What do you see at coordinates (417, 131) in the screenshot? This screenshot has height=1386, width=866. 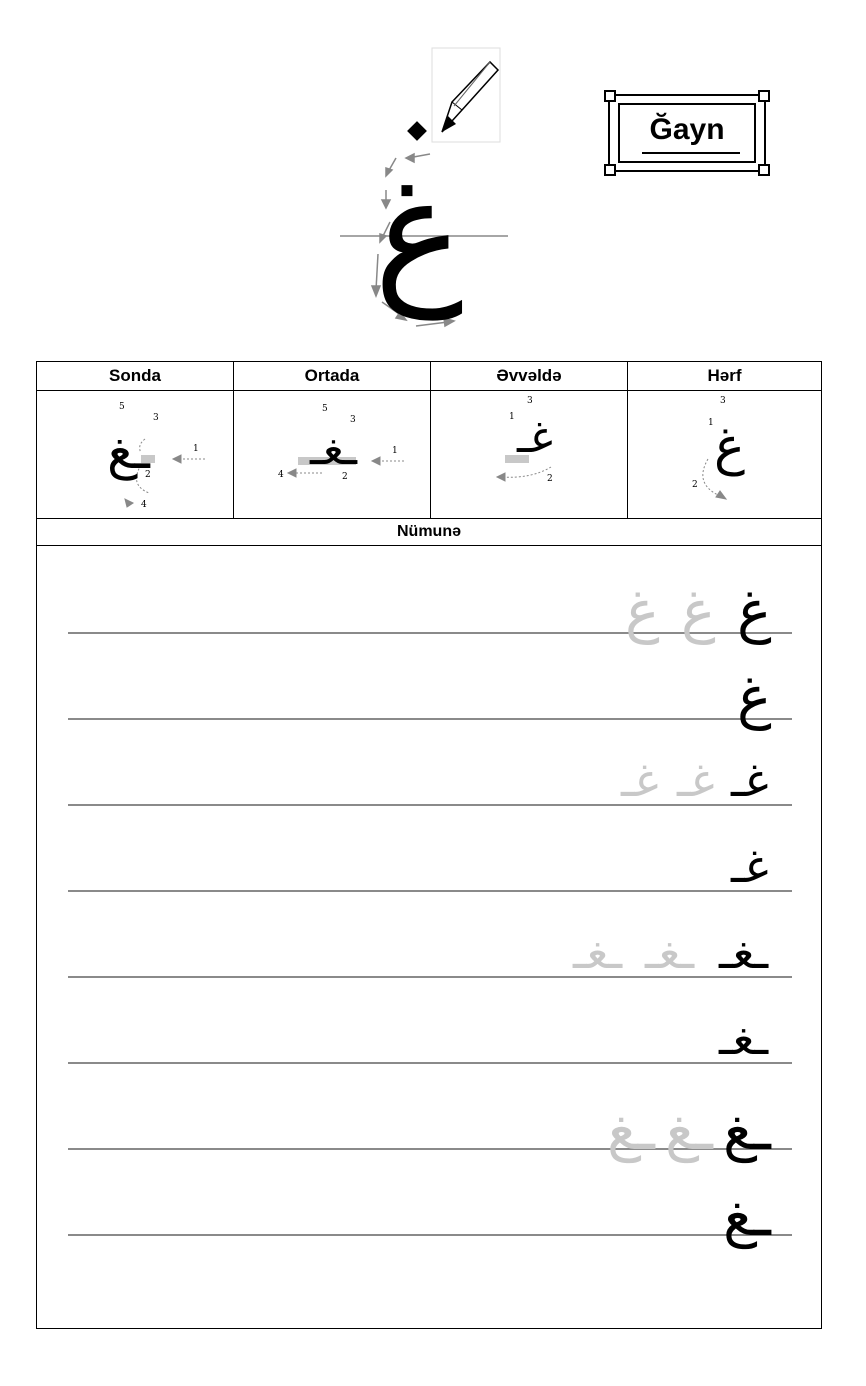 I see `dot-mark` at bounding box center [417, 131].